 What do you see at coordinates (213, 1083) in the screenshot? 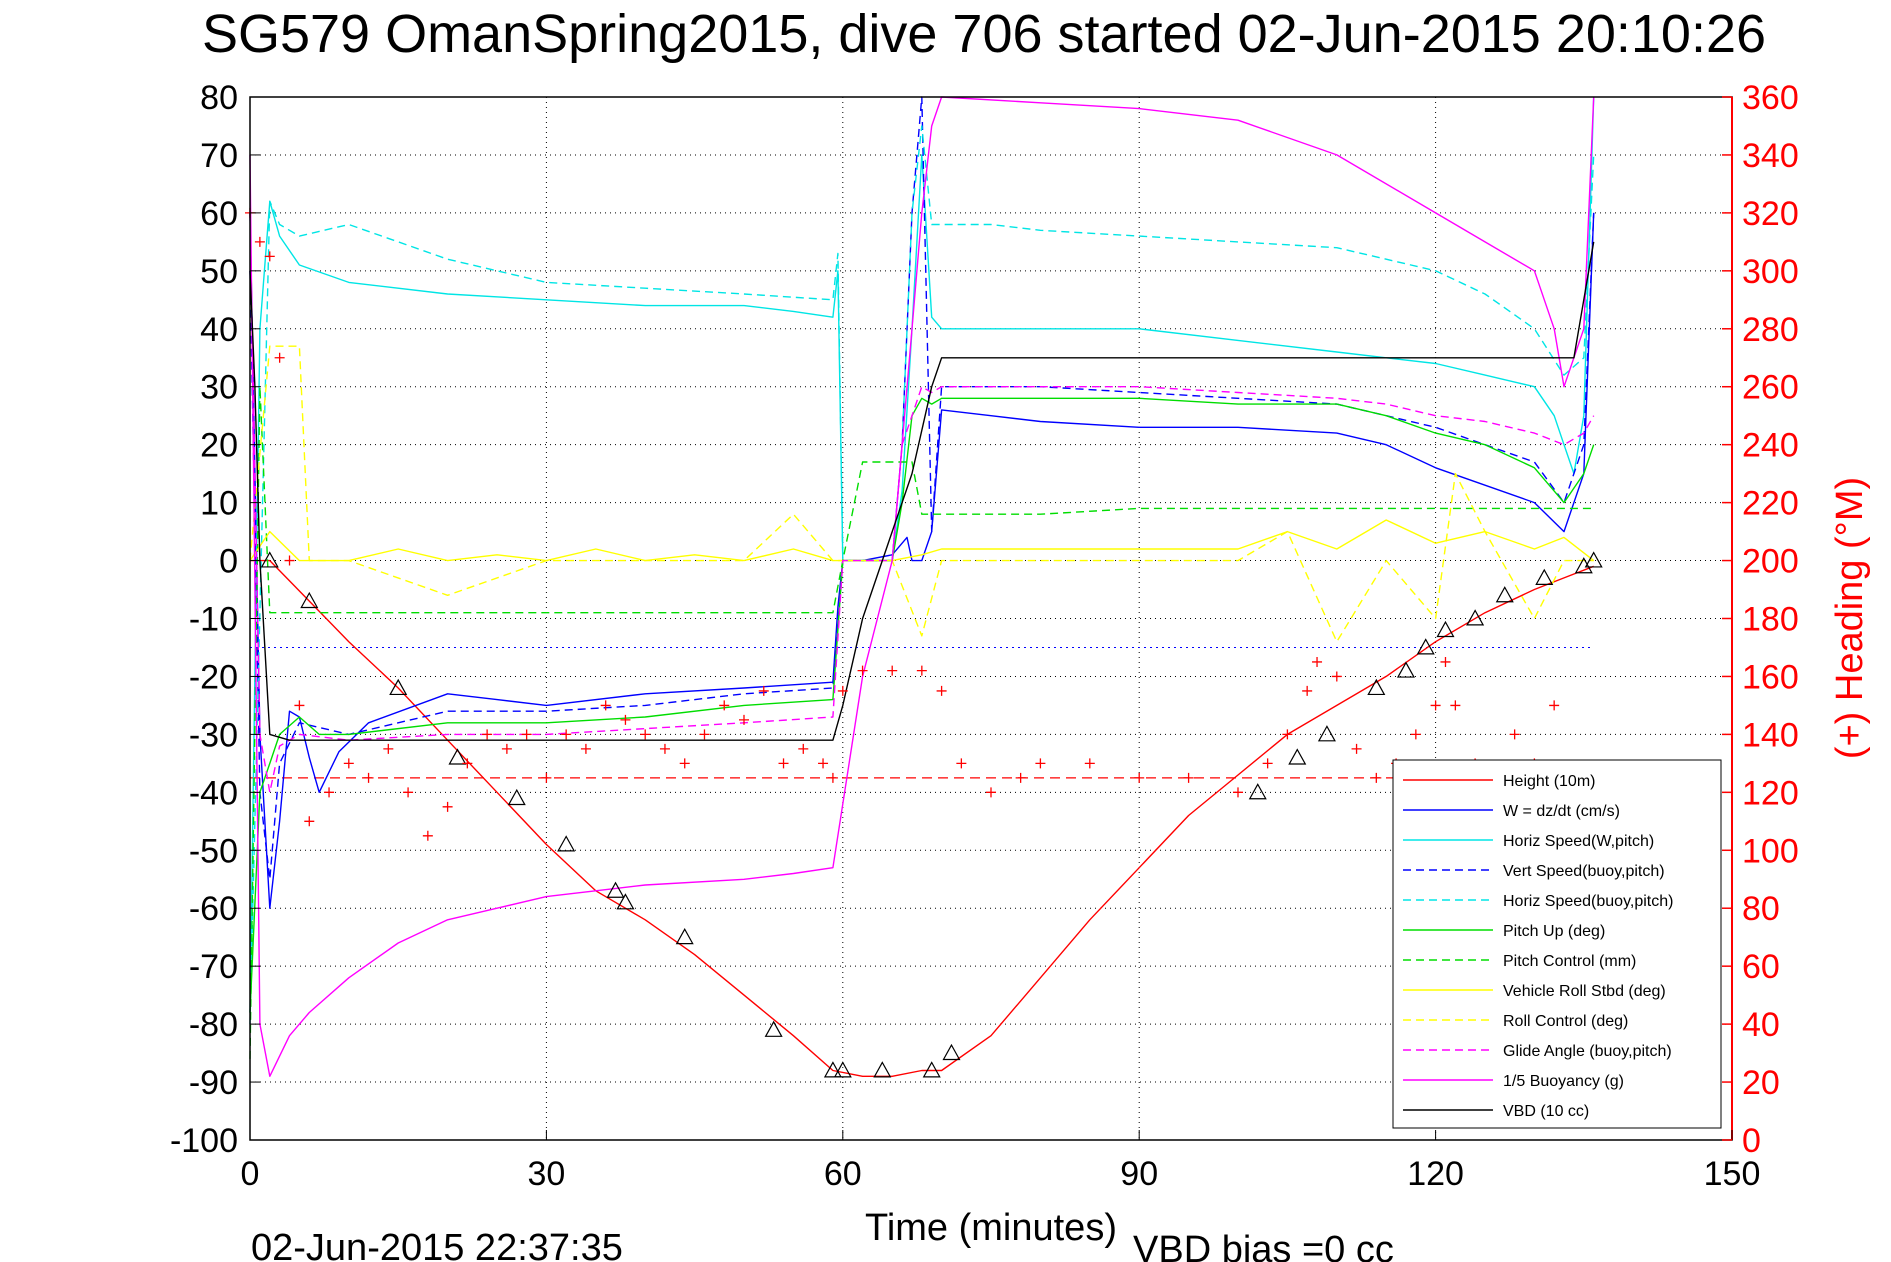
I see `y-tick-label: -90` at bounding box center [213, 1083].